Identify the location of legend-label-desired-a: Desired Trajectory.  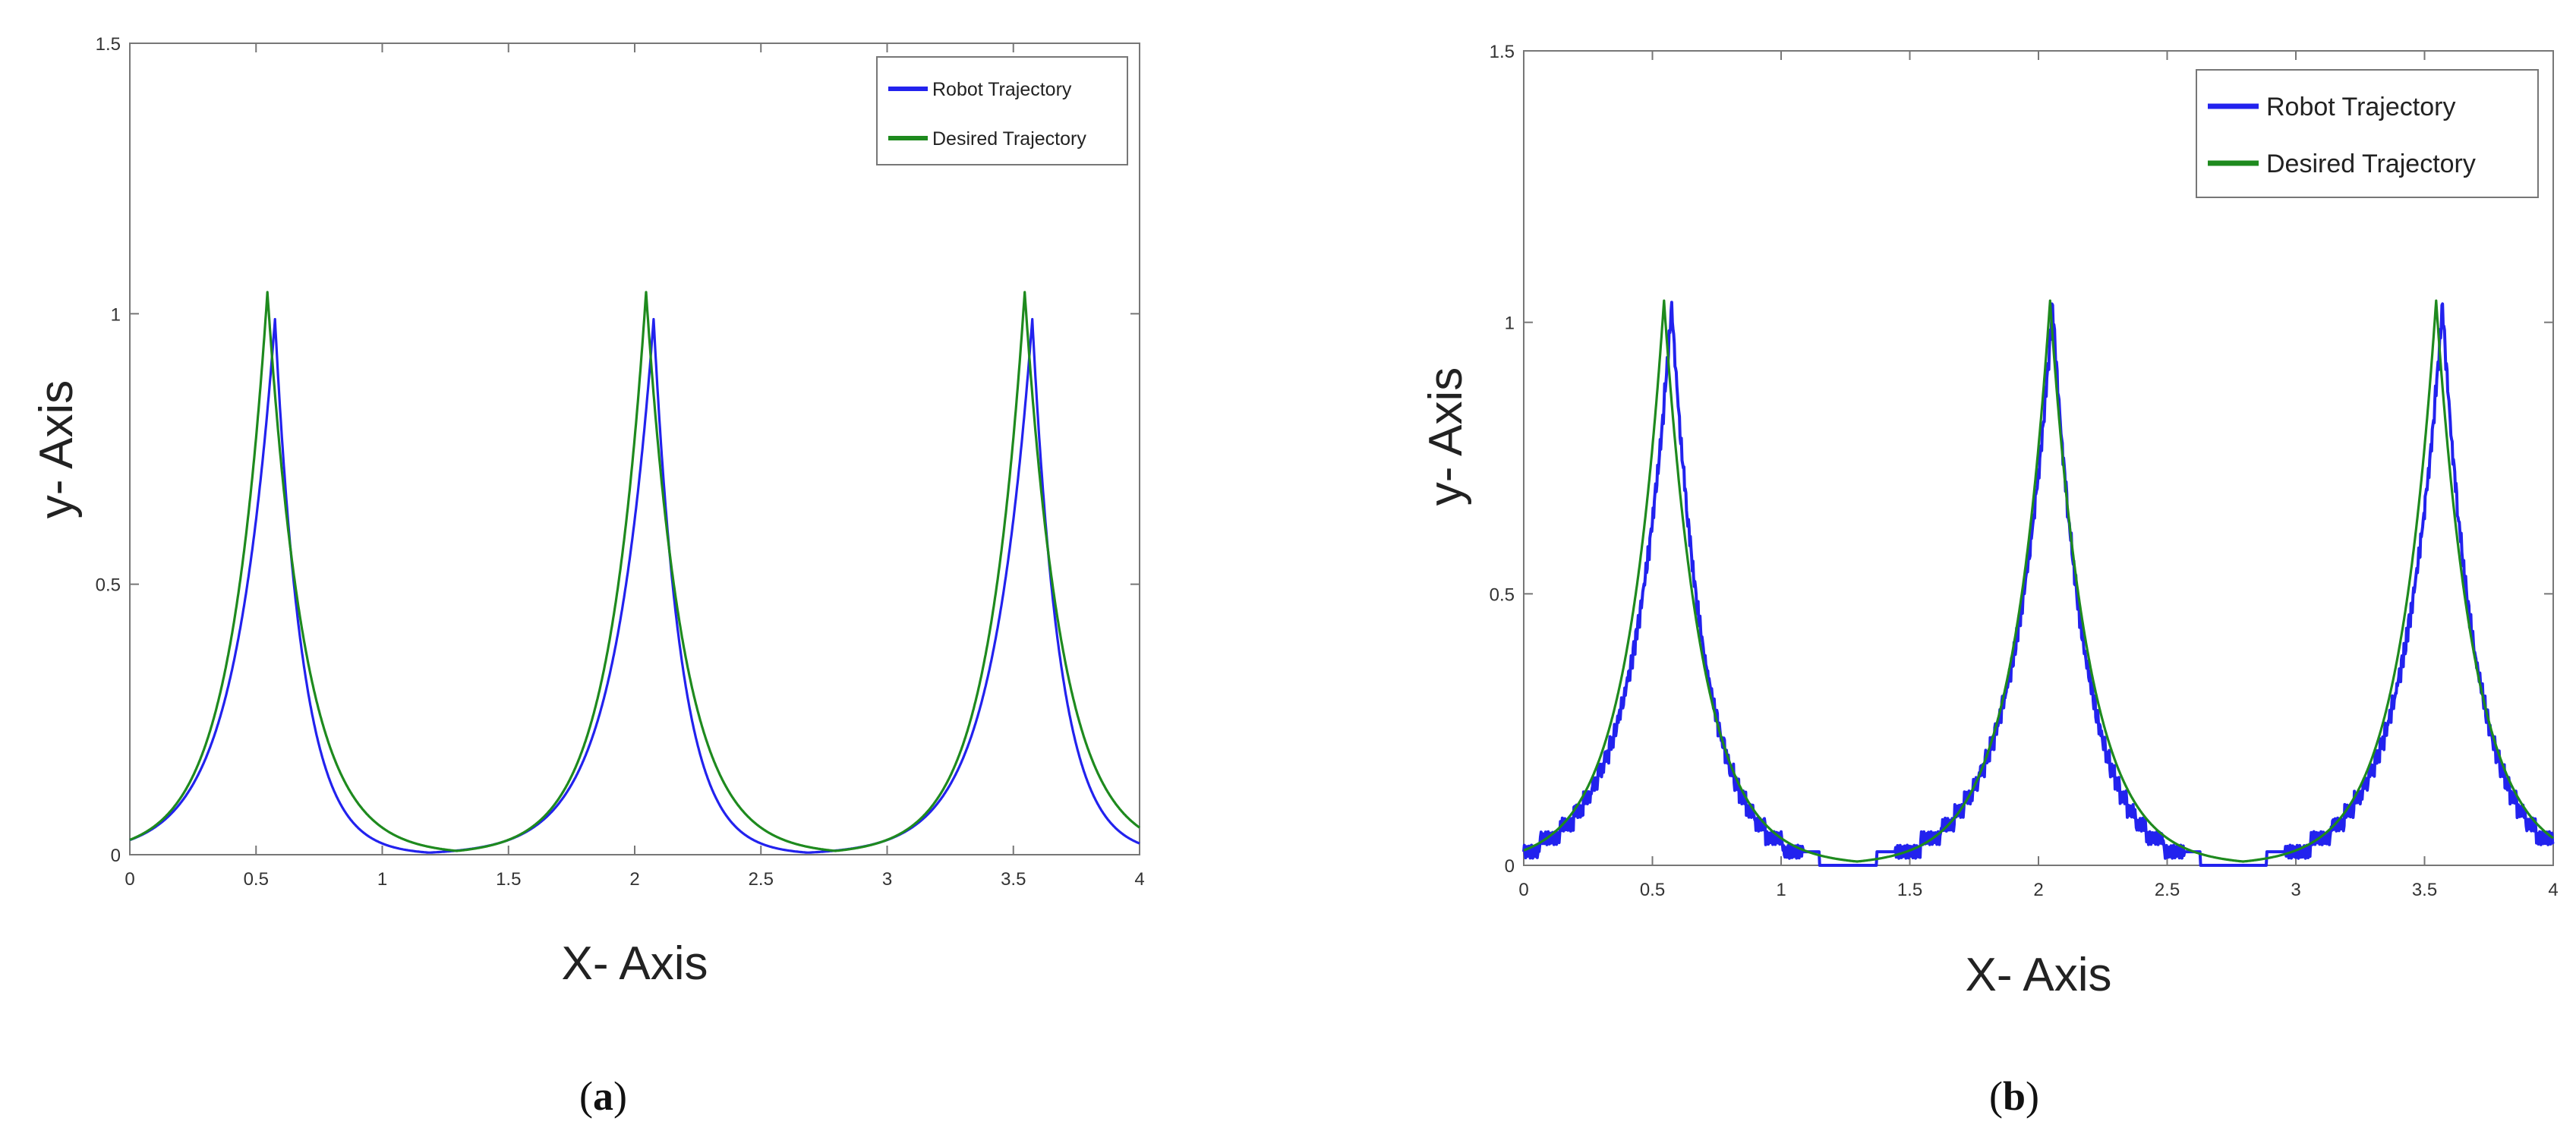
(1009, 139).